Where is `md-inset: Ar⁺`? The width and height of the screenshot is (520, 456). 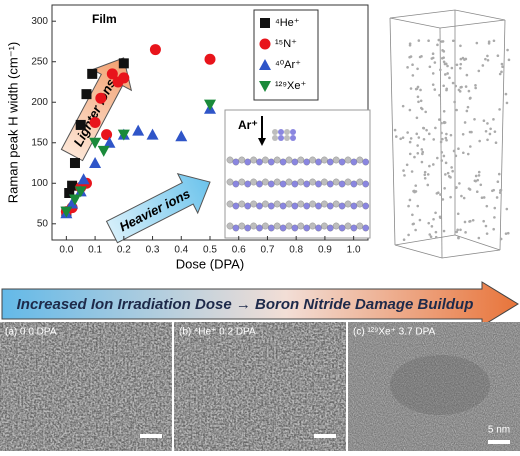
md-inset: Ar⁺ is located at coordinates (297, 174).